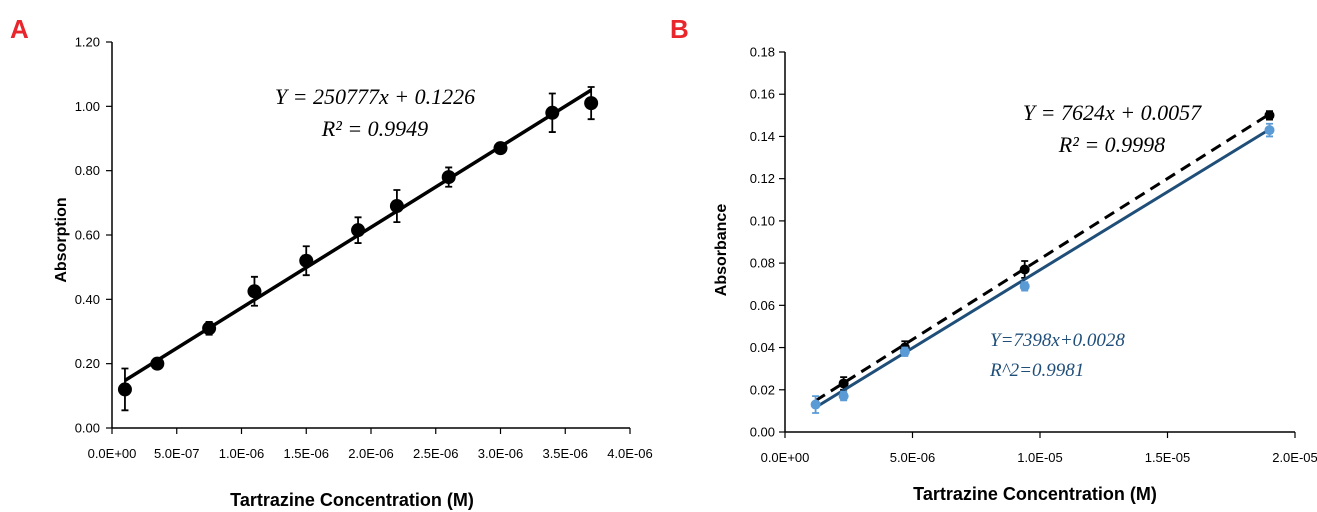 This screenshot has width=1317, height=512. What do you see at coordinates (87, 42) in the screenshot?
I see `y-tick-label-a: 1.20` at bounding box center [87, 42].